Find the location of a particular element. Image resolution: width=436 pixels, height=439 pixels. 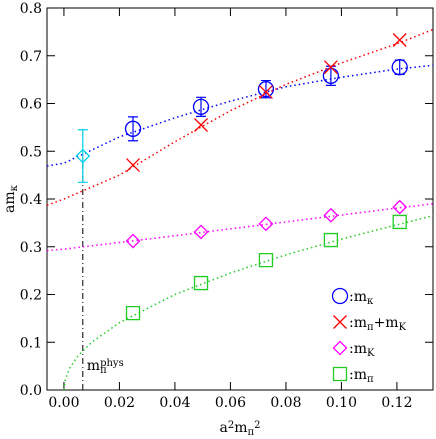

x-axis-label: a2mπ2 is located at coordinates (240, 429).